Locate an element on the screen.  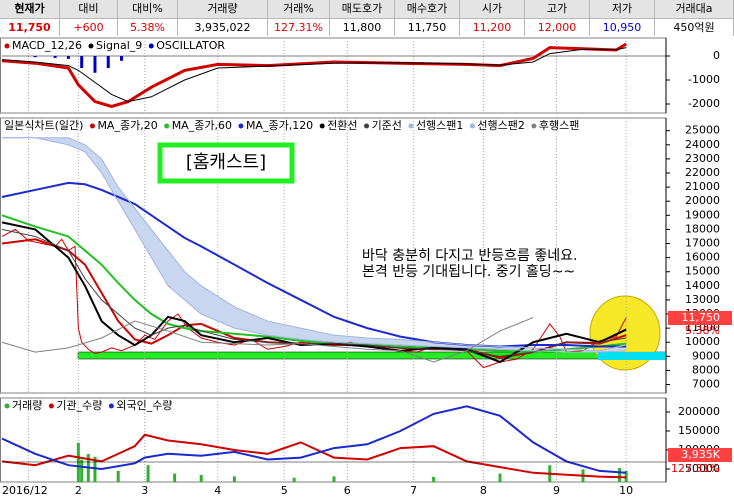
legend-label: MA_종가,20 is located at coordinates (127, 125).